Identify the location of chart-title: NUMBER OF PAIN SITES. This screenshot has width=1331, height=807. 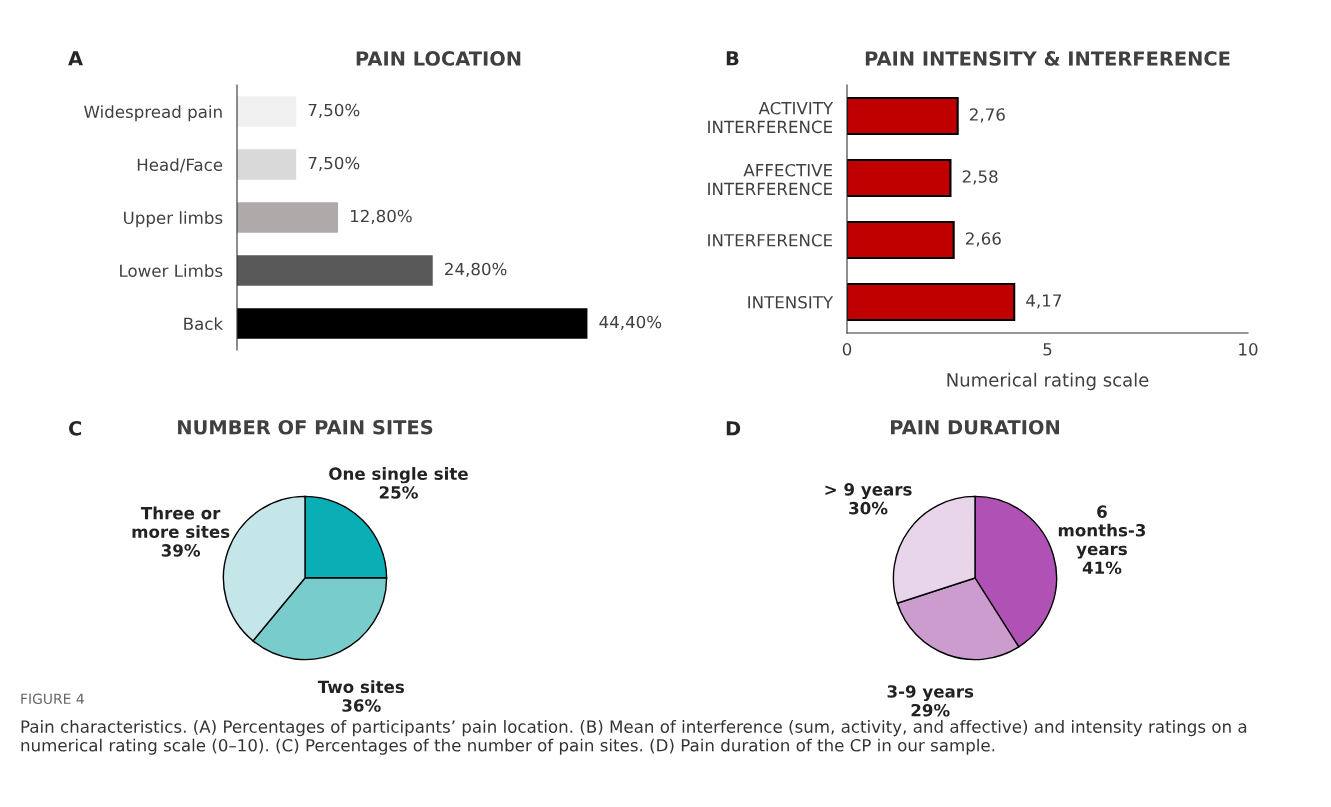
(305, 427).